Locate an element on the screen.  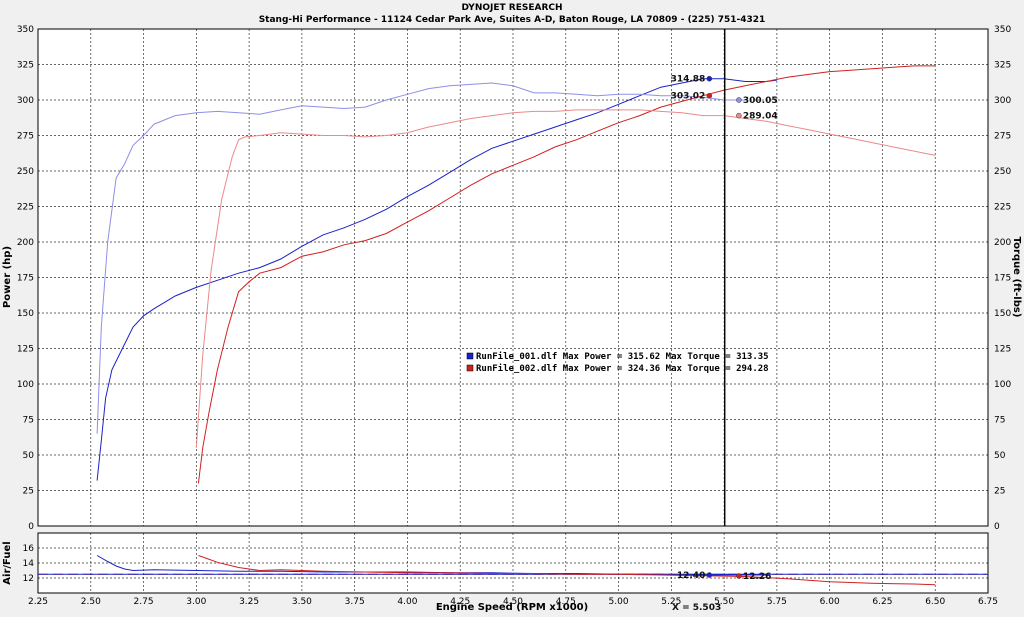
y-tick-label-torque: 300 is located at coordinates (1002, 101).